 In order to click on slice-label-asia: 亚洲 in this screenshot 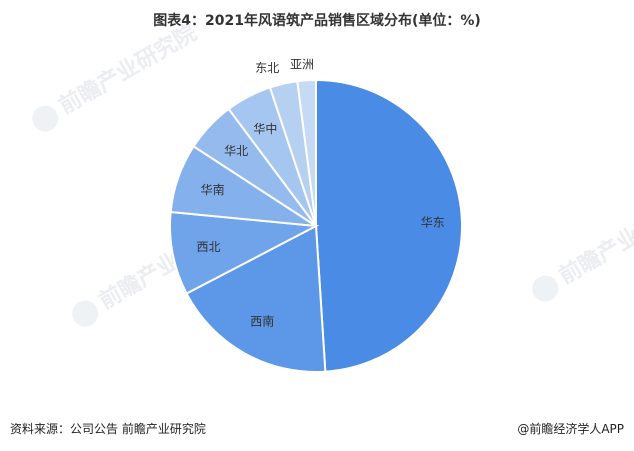, I will do `click(302, 64)`.